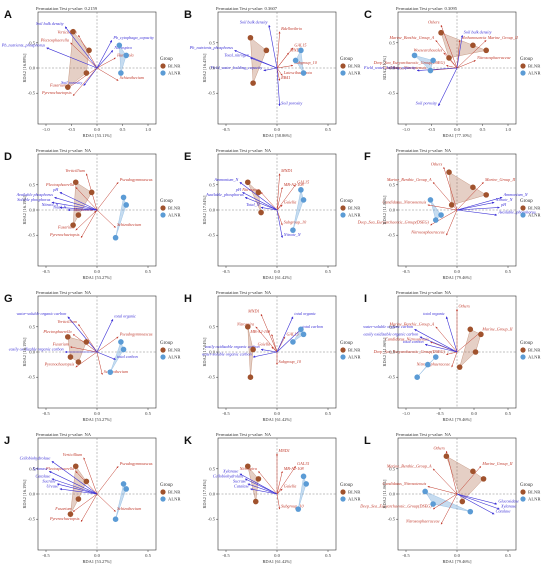 Image resolution: width=550 pixels, height=577 pixels. What do you see at coordinates (508, 271) in the screenshot?
I see `x-tick-label: 0.5` at bounding box center [508, 271].